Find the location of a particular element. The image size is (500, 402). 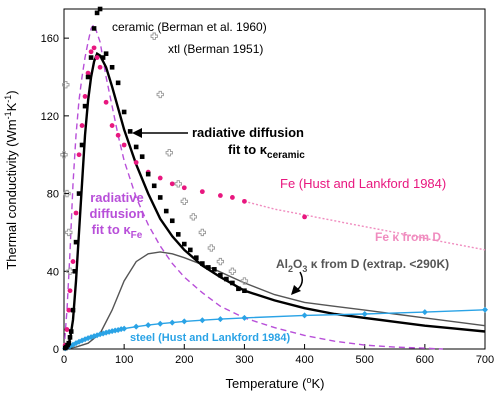

y-tick-label: 0 is located at coordinates (56, 350).